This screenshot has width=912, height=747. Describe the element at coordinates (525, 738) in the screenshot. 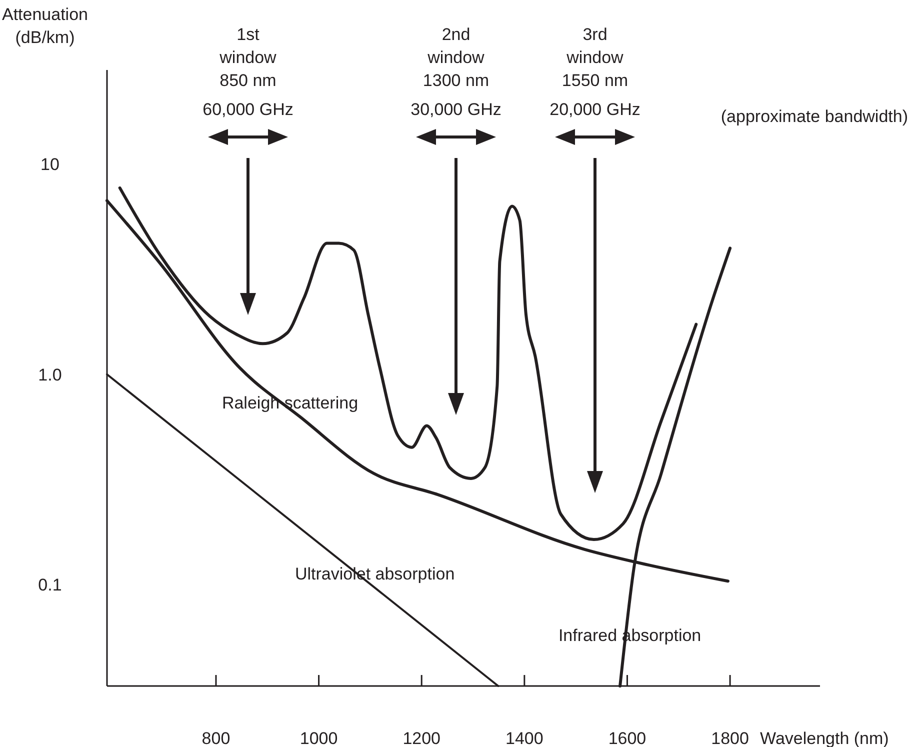

I see `x-tick-label: 1400` at that location.